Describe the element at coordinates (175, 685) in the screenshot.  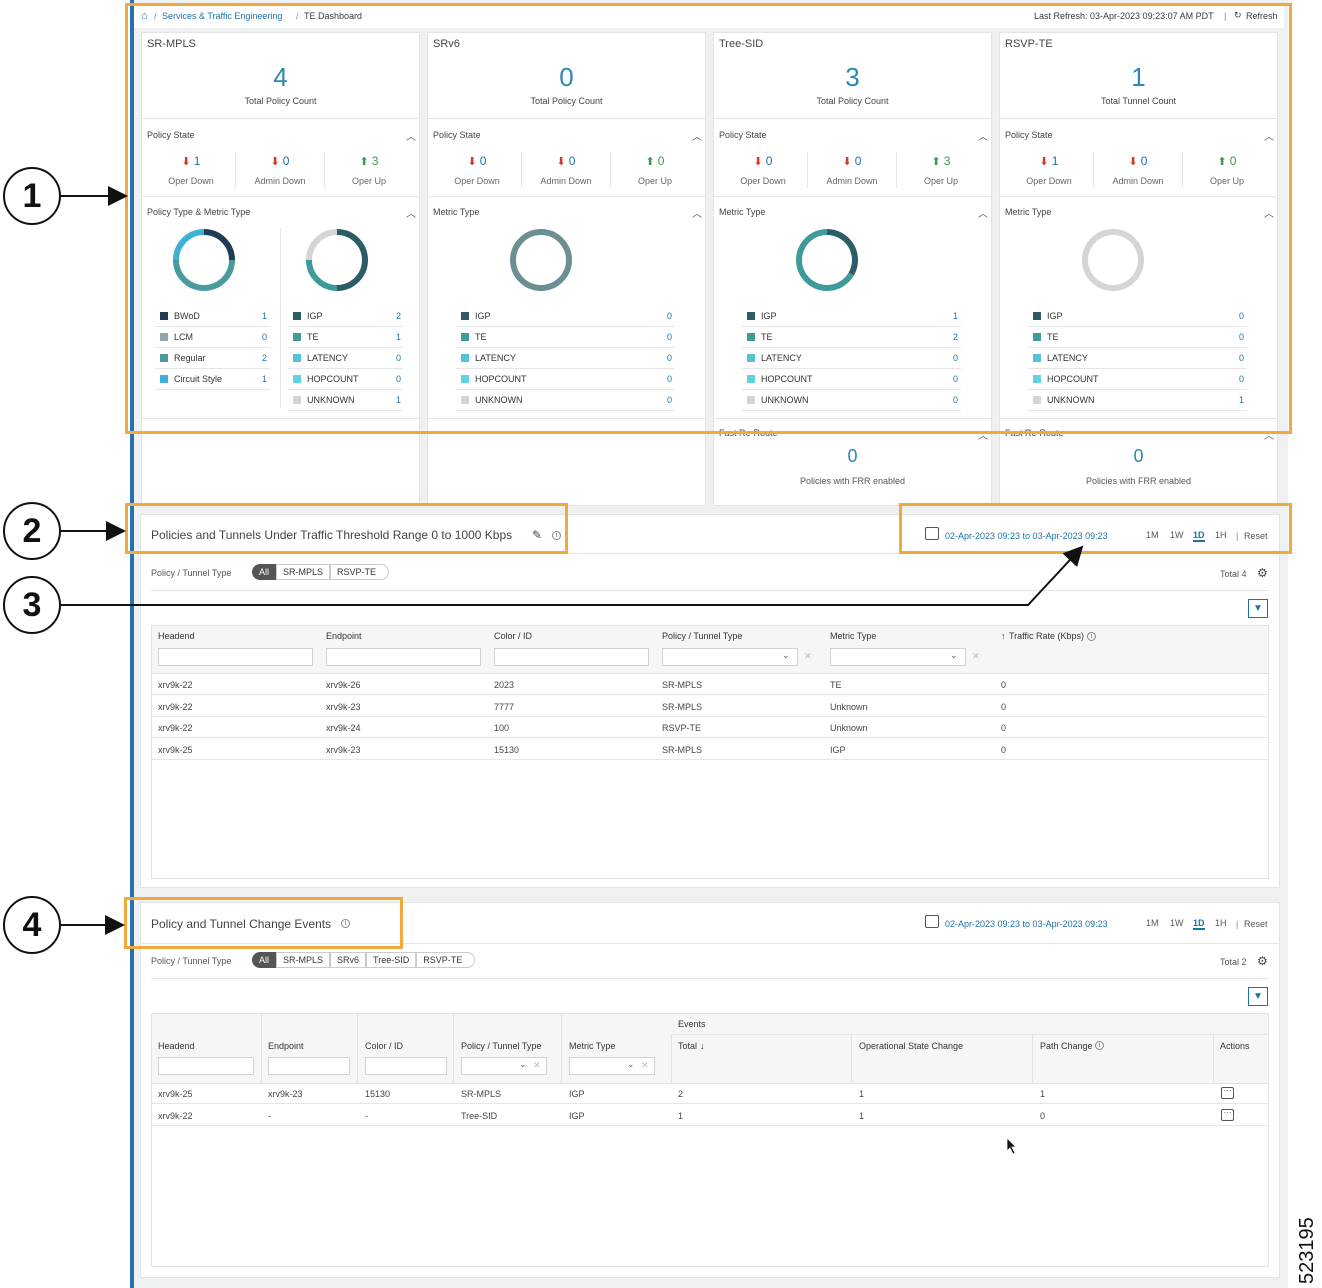
I see `table-cell: xrv9k-22` at that location.